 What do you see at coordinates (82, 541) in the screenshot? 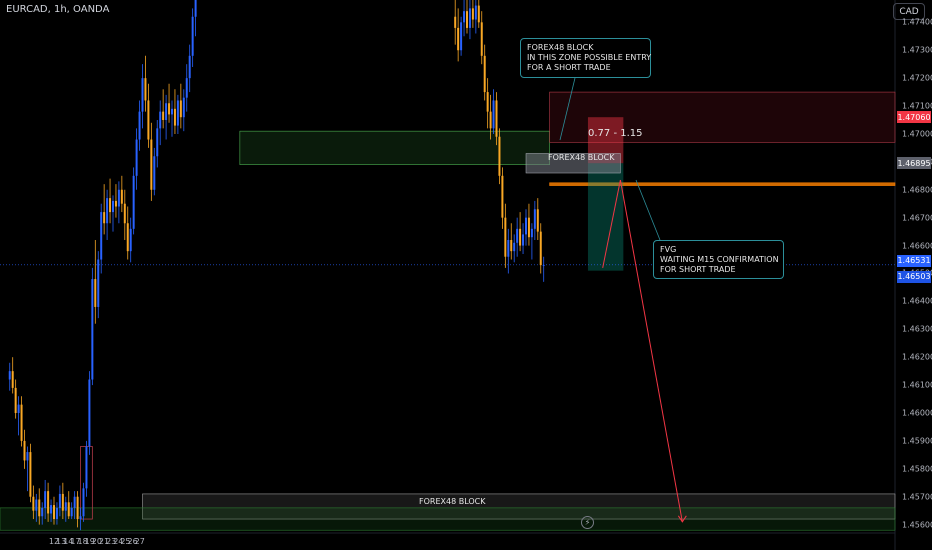
I see `time-tick-label: 18` at bounding box center [82, 541].